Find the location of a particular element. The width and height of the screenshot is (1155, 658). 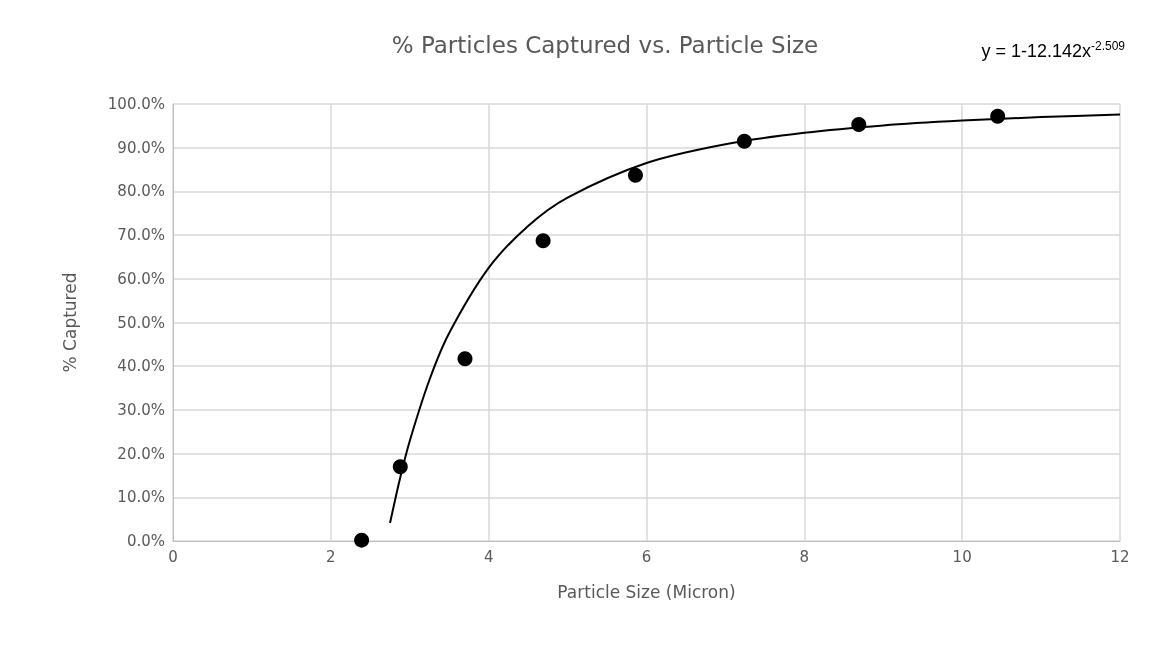

y-tick-label: 0.0% is located at coordinates (145, 541).